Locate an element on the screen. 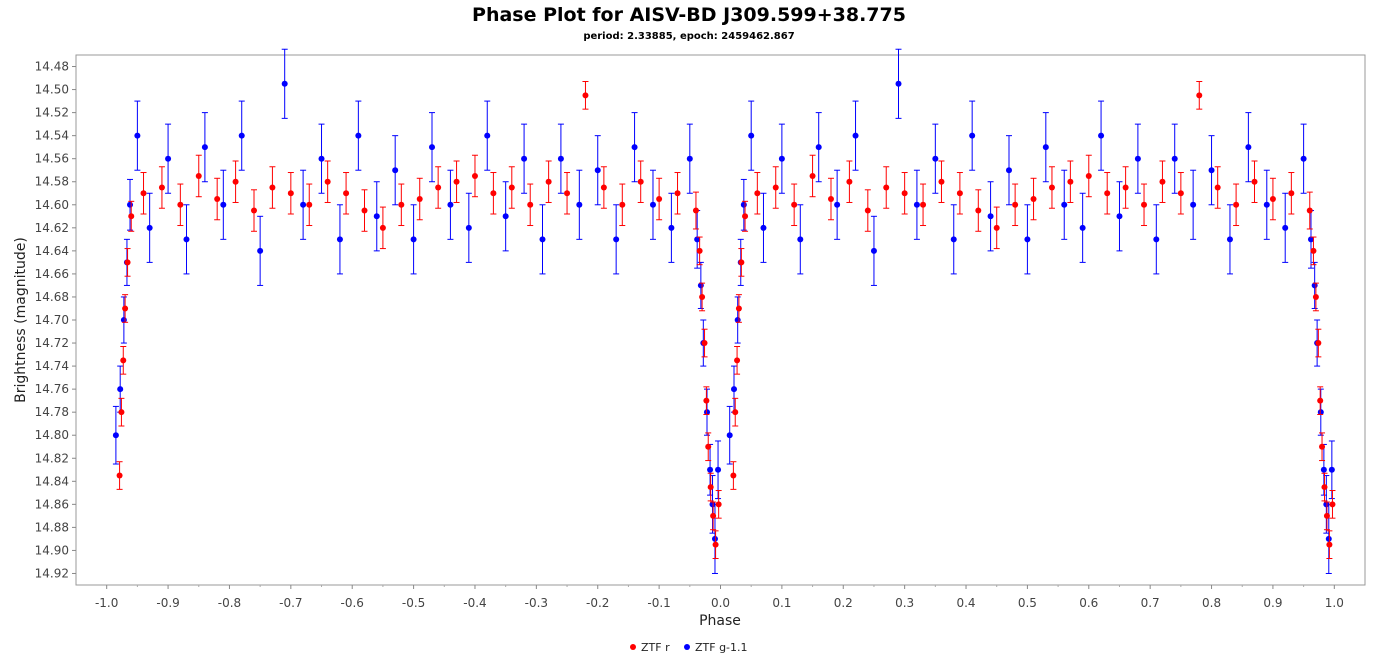 Image resolution: width=1378 pixels, height=658 pixels. y-tick-label: 14.76 is located at coordinates (52, 389).